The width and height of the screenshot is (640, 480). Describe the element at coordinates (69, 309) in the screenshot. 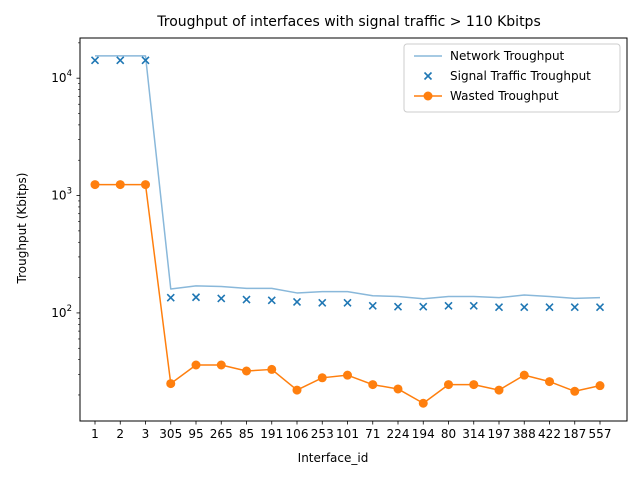

I see `y-tick-exponent: 2` at that location.